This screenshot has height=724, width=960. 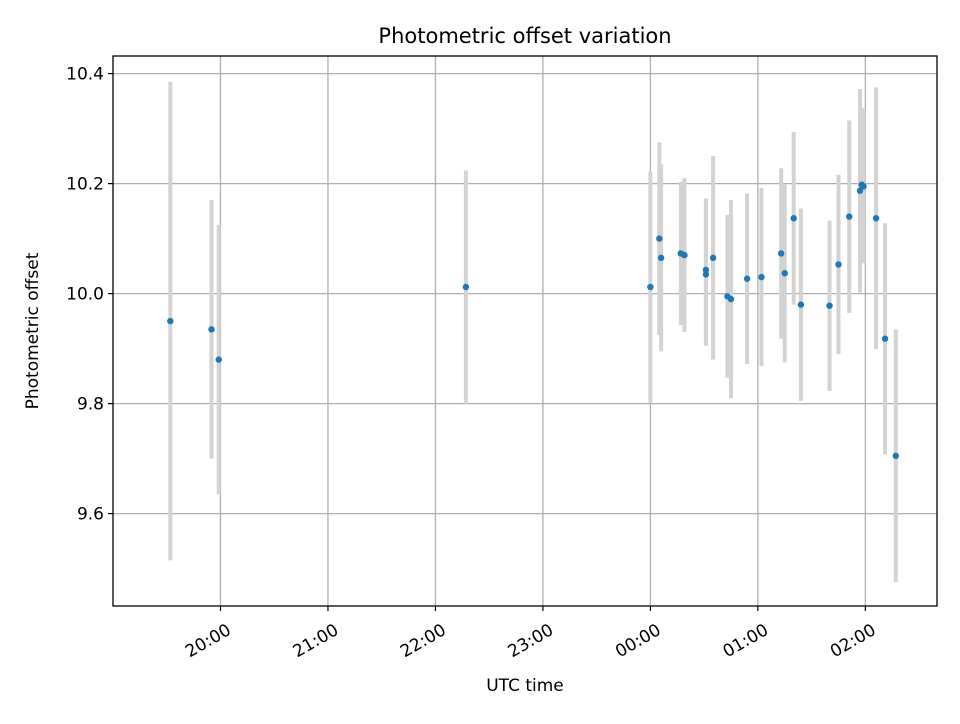 What do you see at coordinates (208, 641) in the screenshot?
I see `x-tick-label: 20:00` at bounding box center [208, 641].